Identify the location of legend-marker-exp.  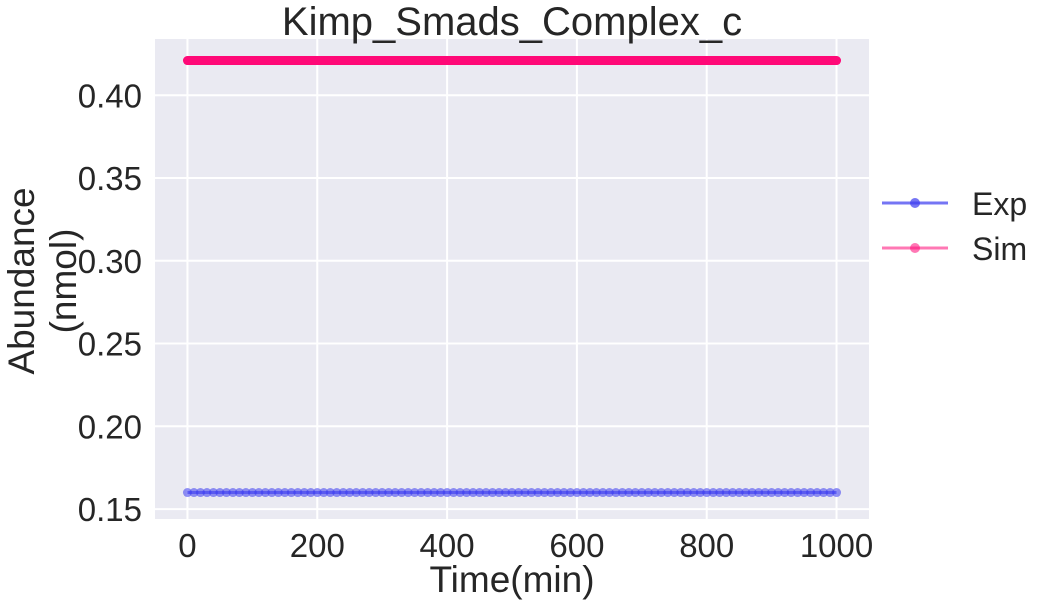
(915, 203).